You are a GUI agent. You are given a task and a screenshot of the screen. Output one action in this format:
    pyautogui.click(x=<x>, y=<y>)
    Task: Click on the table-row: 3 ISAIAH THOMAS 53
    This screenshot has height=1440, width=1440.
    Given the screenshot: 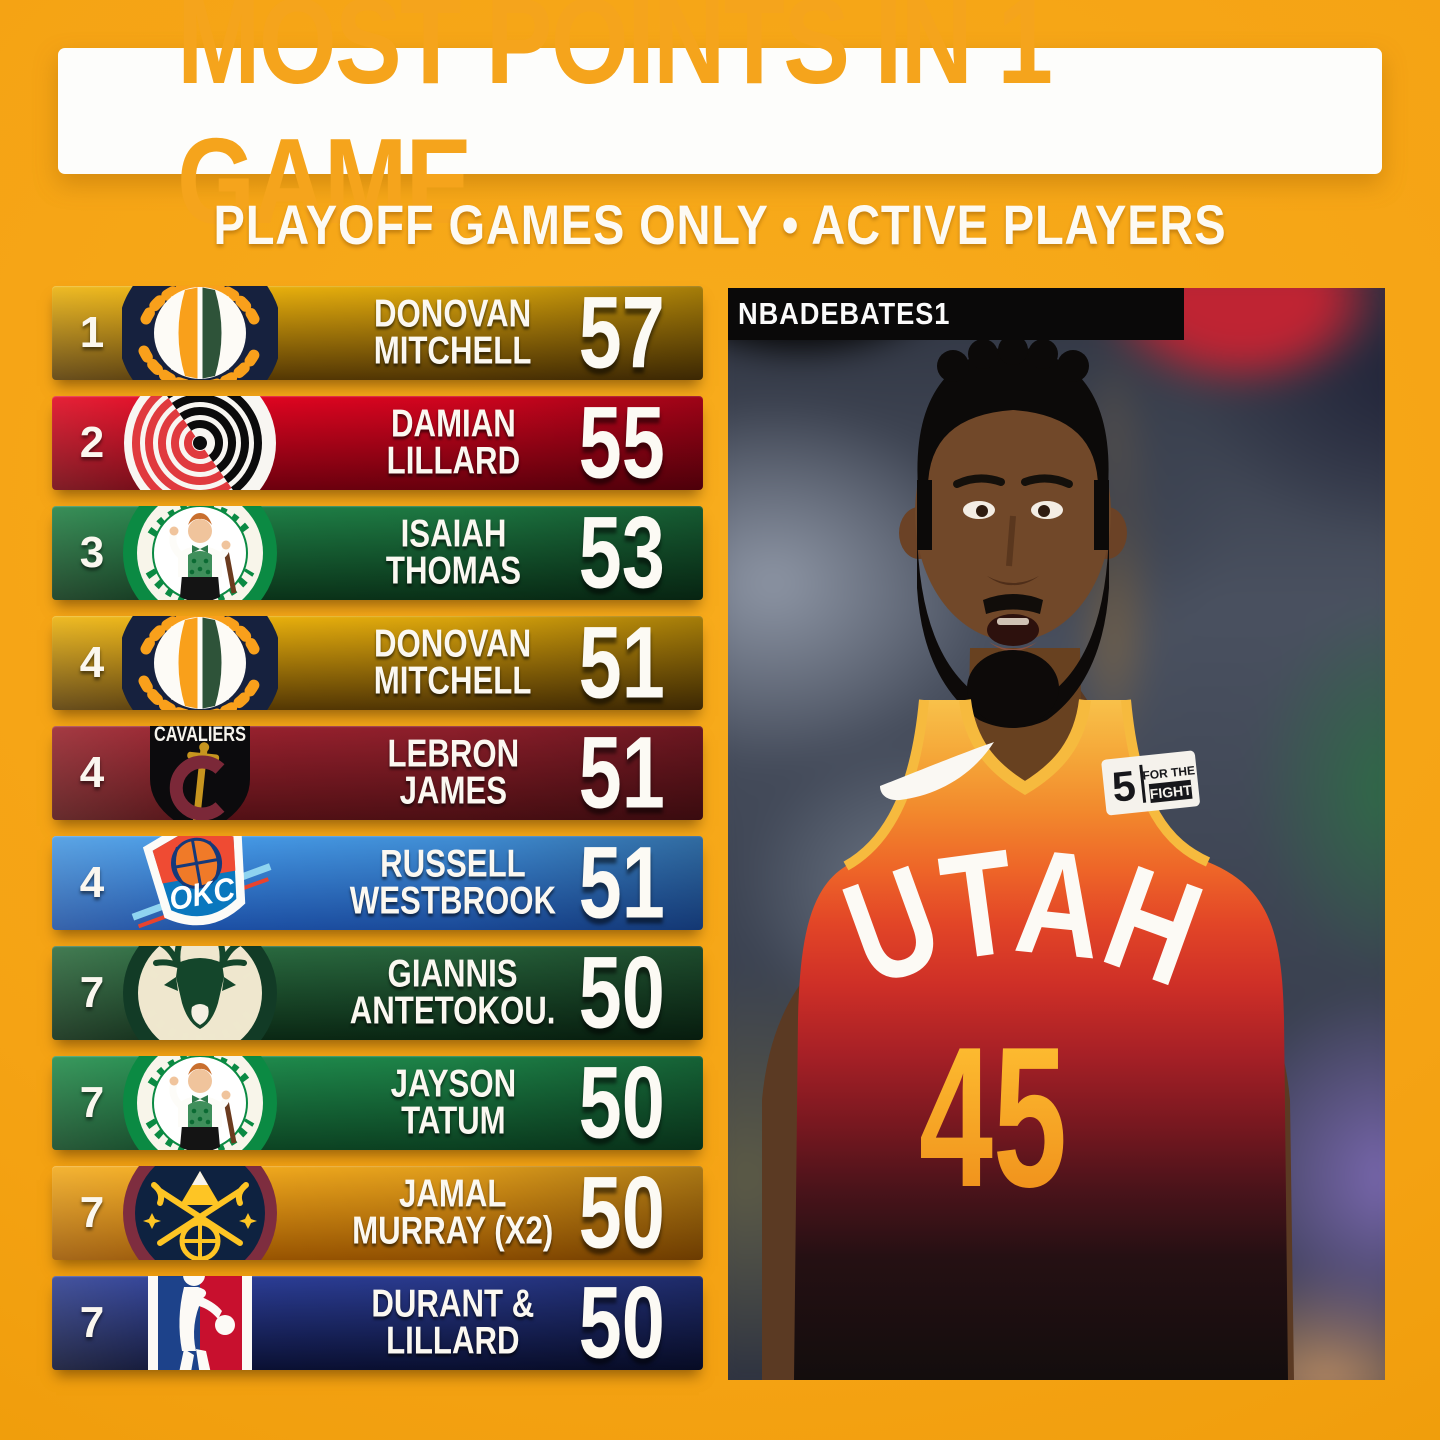 What is the action you would take?
    pyautogui.click(x=377, y=553)
    